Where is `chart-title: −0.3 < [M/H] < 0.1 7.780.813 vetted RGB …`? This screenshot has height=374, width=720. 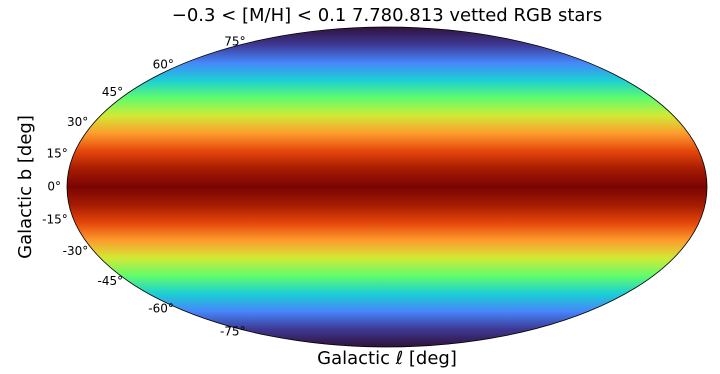 chart-title: −0.3 < [M/H] < 0.1 7.780.813 vetted RGB … is located at coordinates (387, 15).